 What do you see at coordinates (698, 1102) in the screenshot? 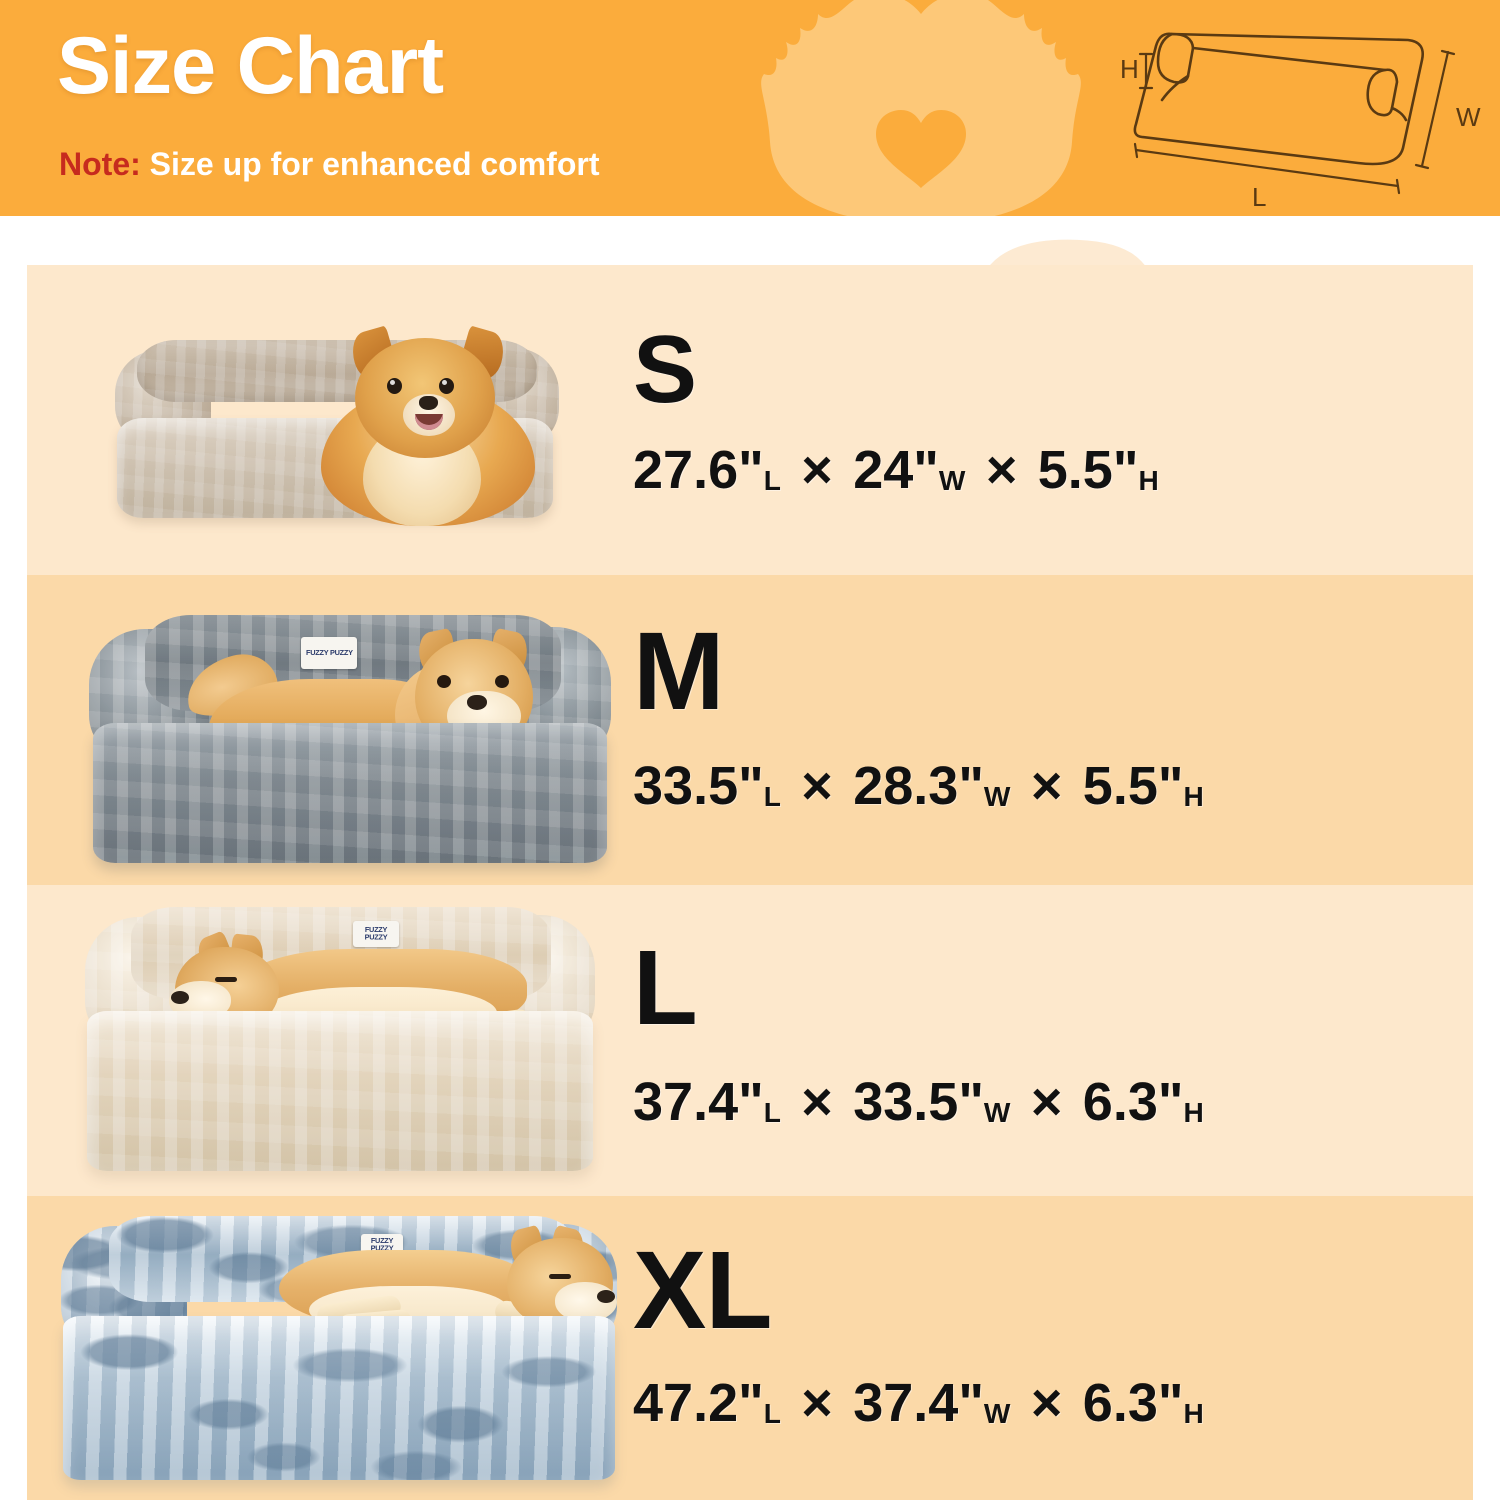
I see `length-value-l: 37.4"` at bounding box center [698, 1102].